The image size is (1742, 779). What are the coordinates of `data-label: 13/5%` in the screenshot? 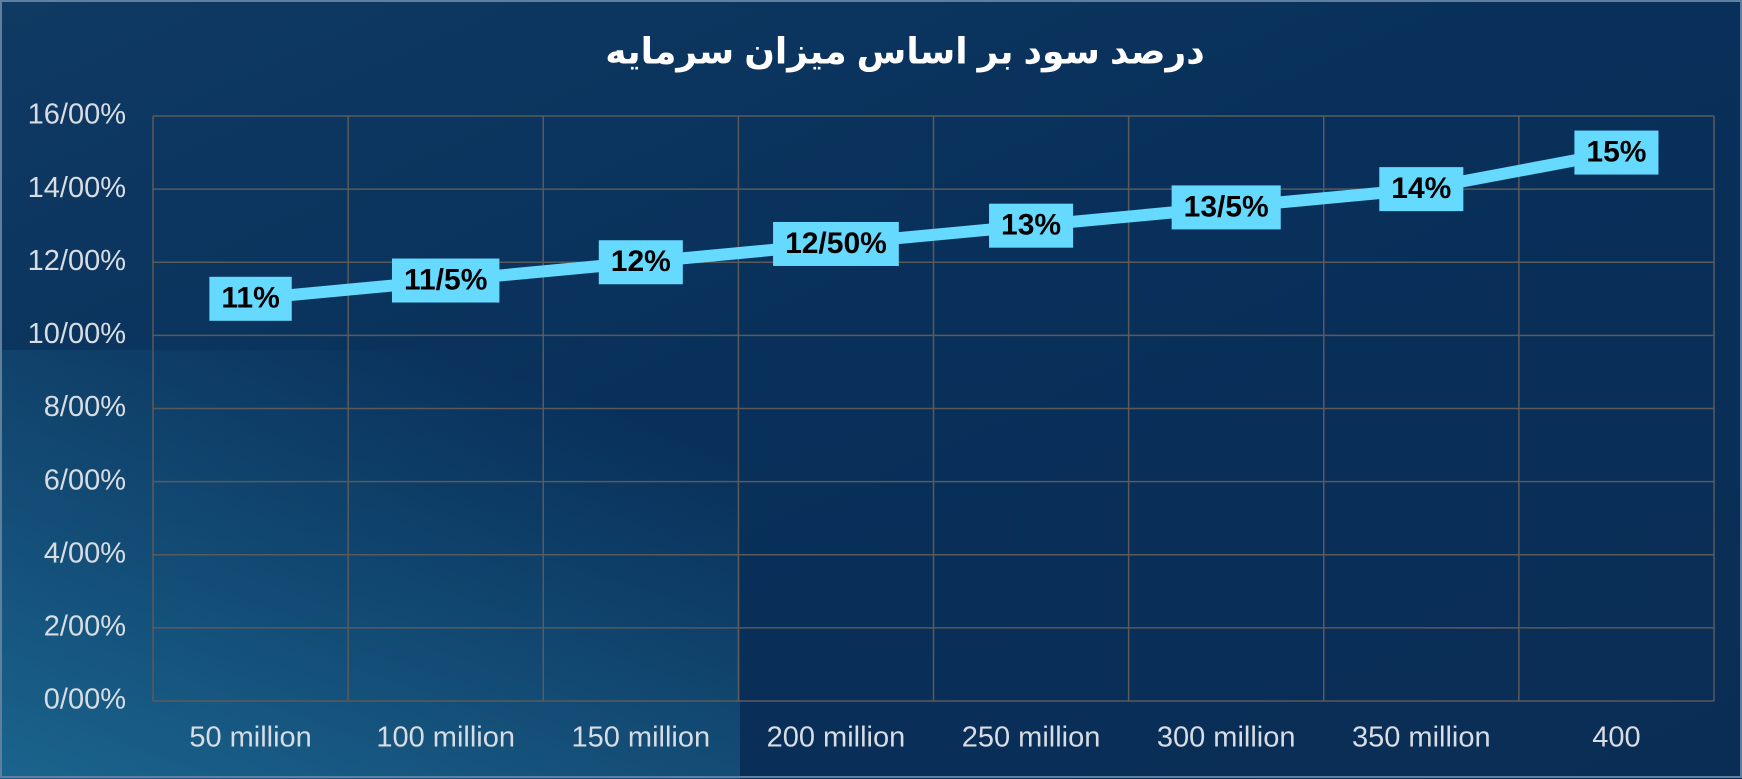 It's located at (1226, 206).